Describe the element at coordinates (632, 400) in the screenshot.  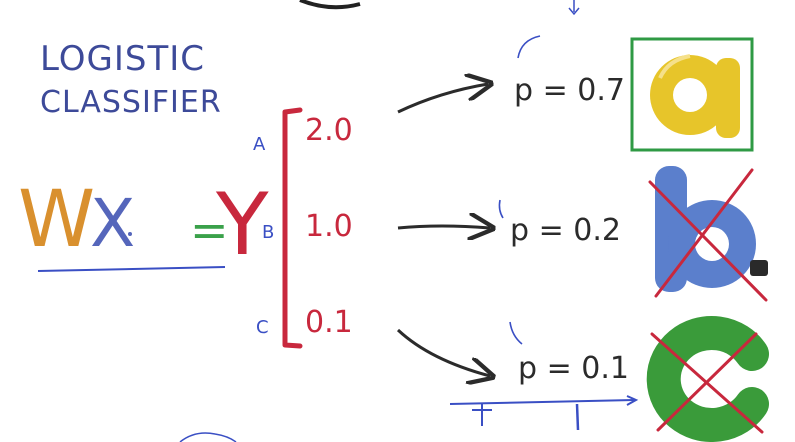
I see `sum-line-arrowhead` at that location.